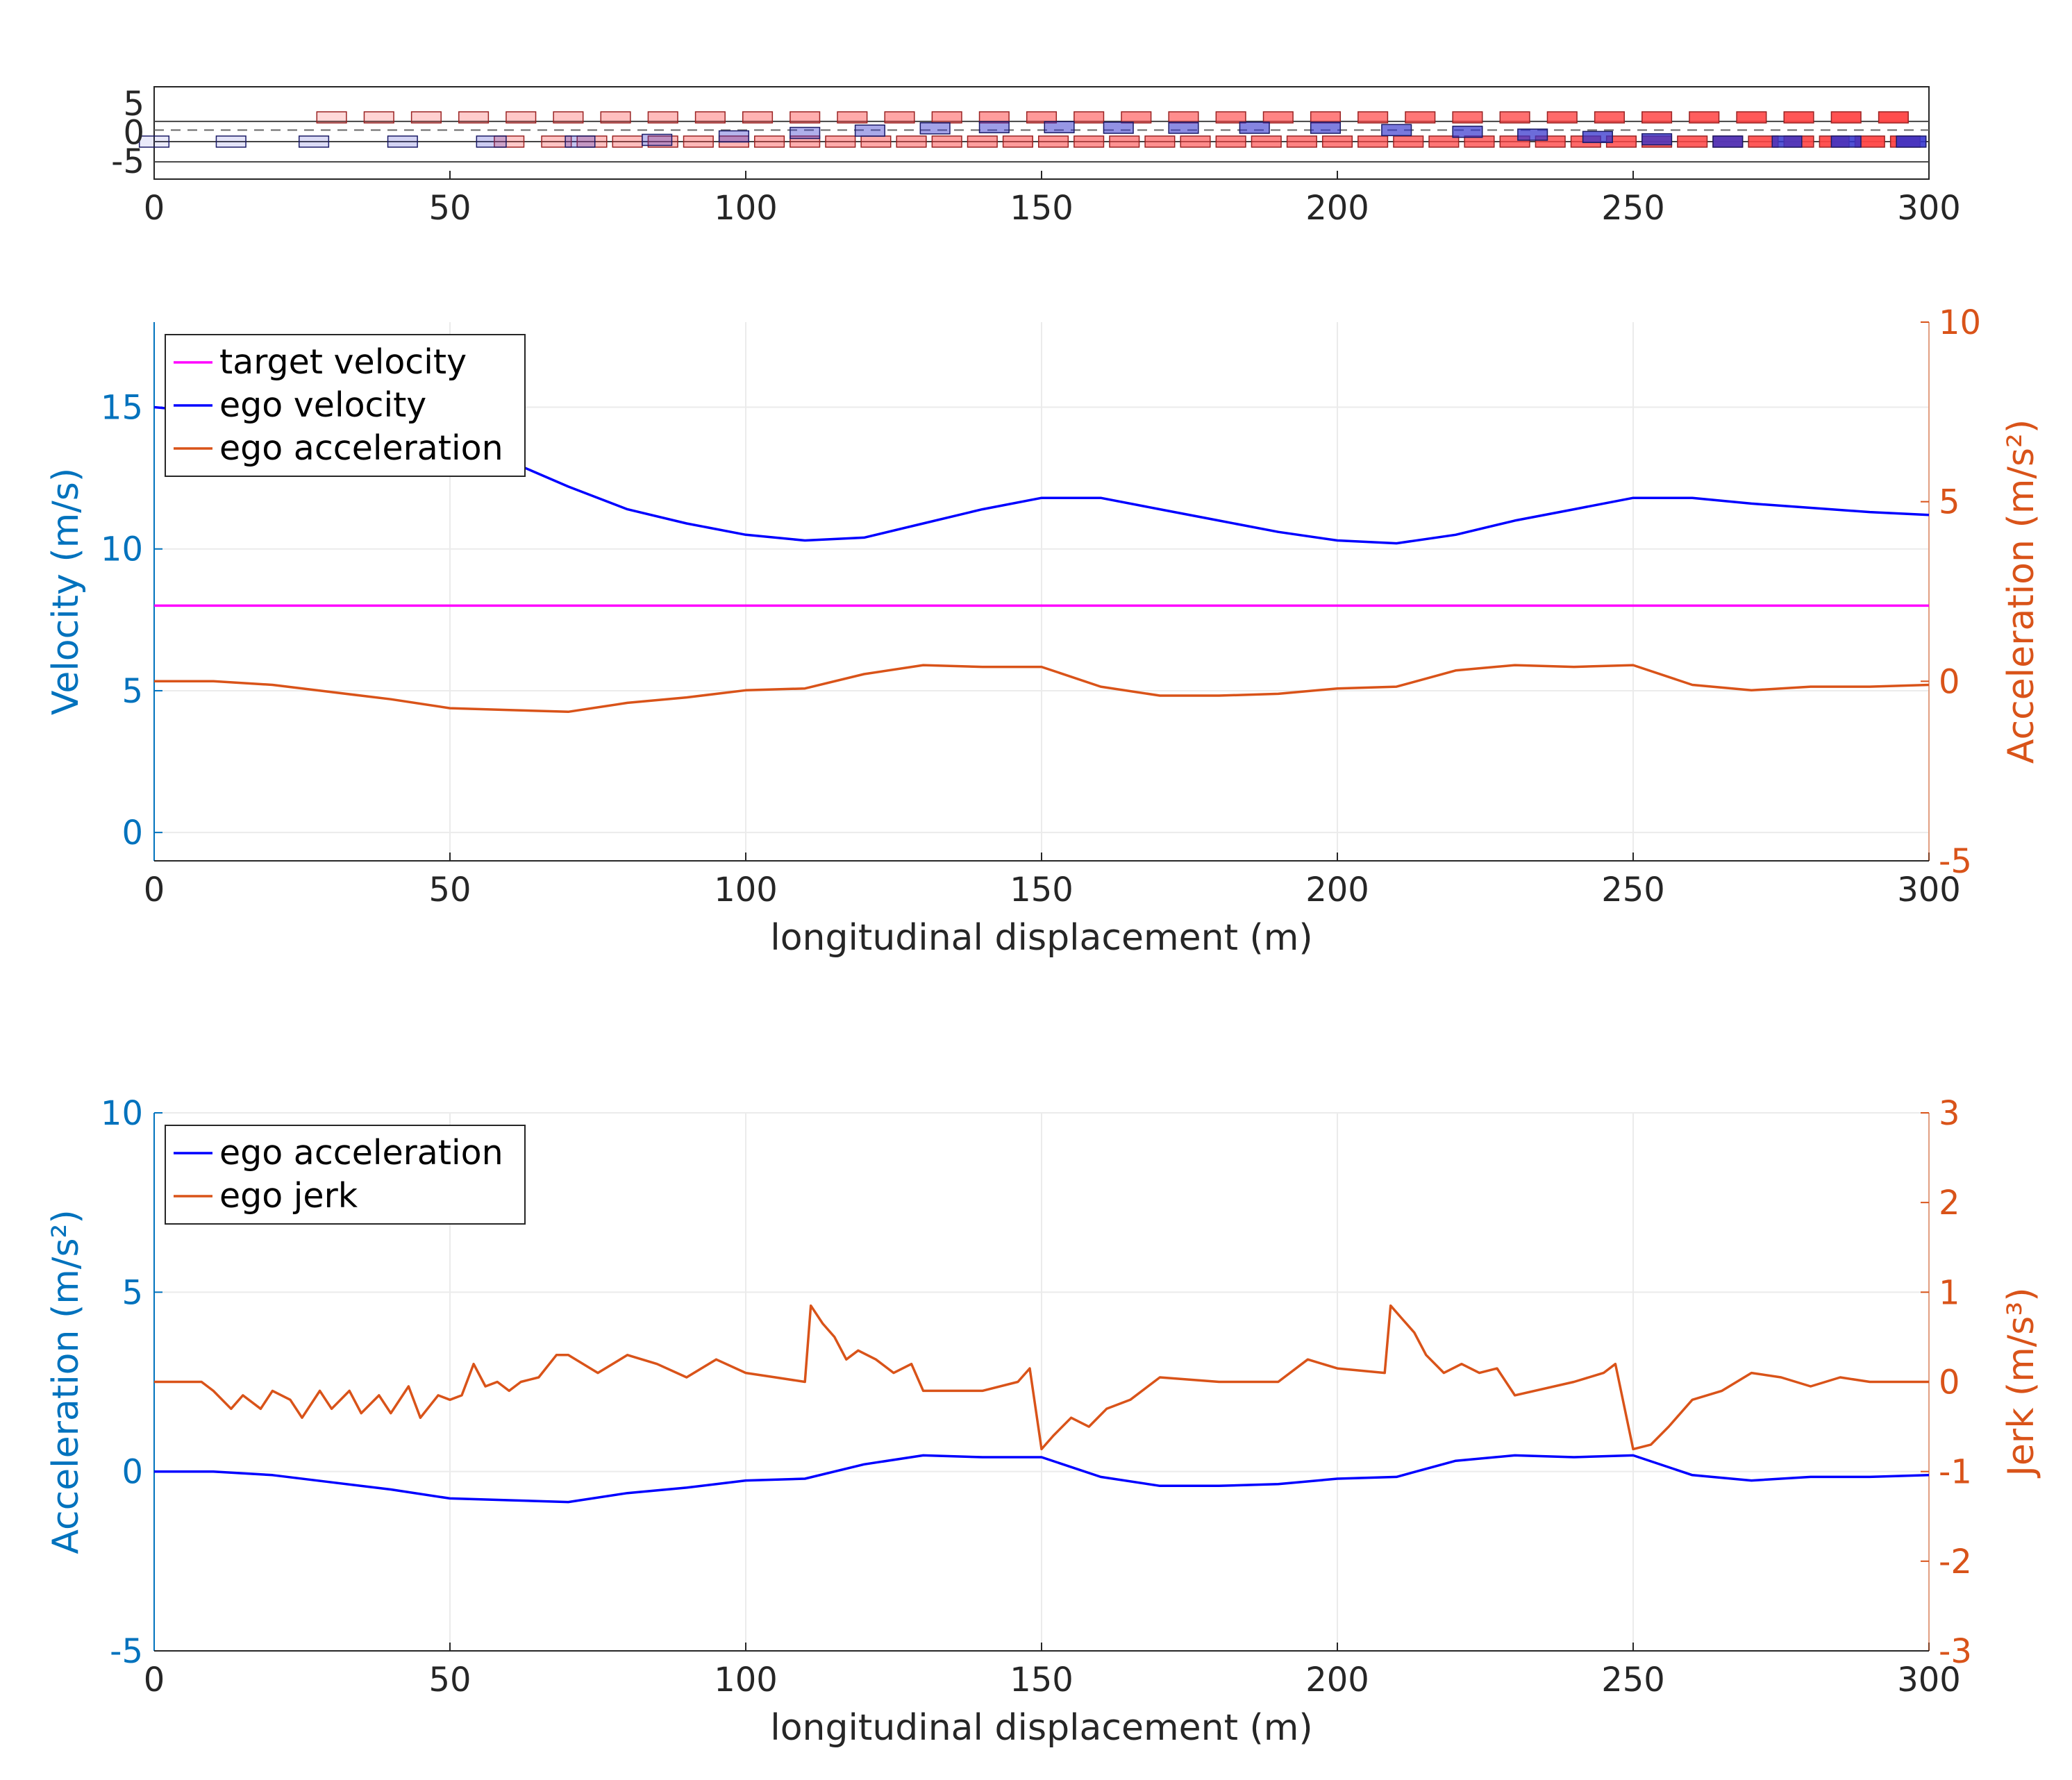 Image resolution: width=2072 pixels, height=1780 pixels. What do you see at coordinates (361, 448) in the screenshot?
I see `velocity-legend-label: ego acceleration` at bounding box center [361, 448].